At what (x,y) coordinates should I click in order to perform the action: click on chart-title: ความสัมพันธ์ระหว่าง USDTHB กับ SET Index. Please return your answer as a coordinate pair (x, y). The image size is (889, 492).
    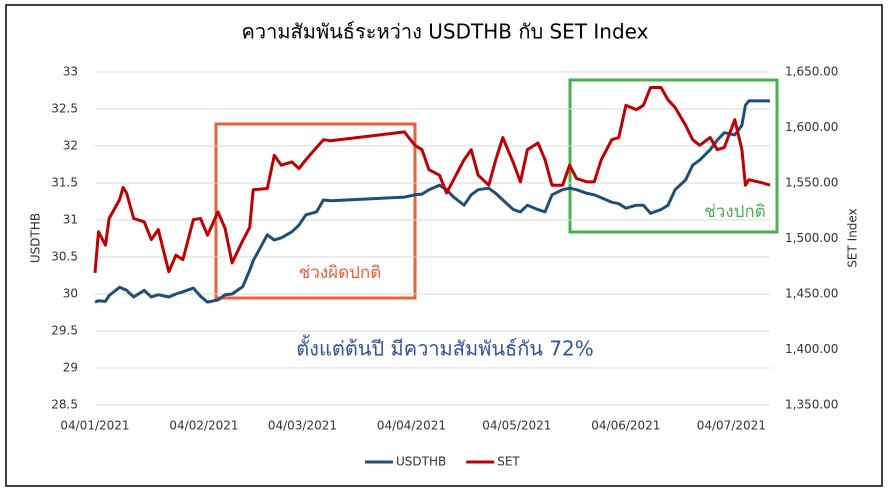
    Looking at the image, I should click on (445, 32).